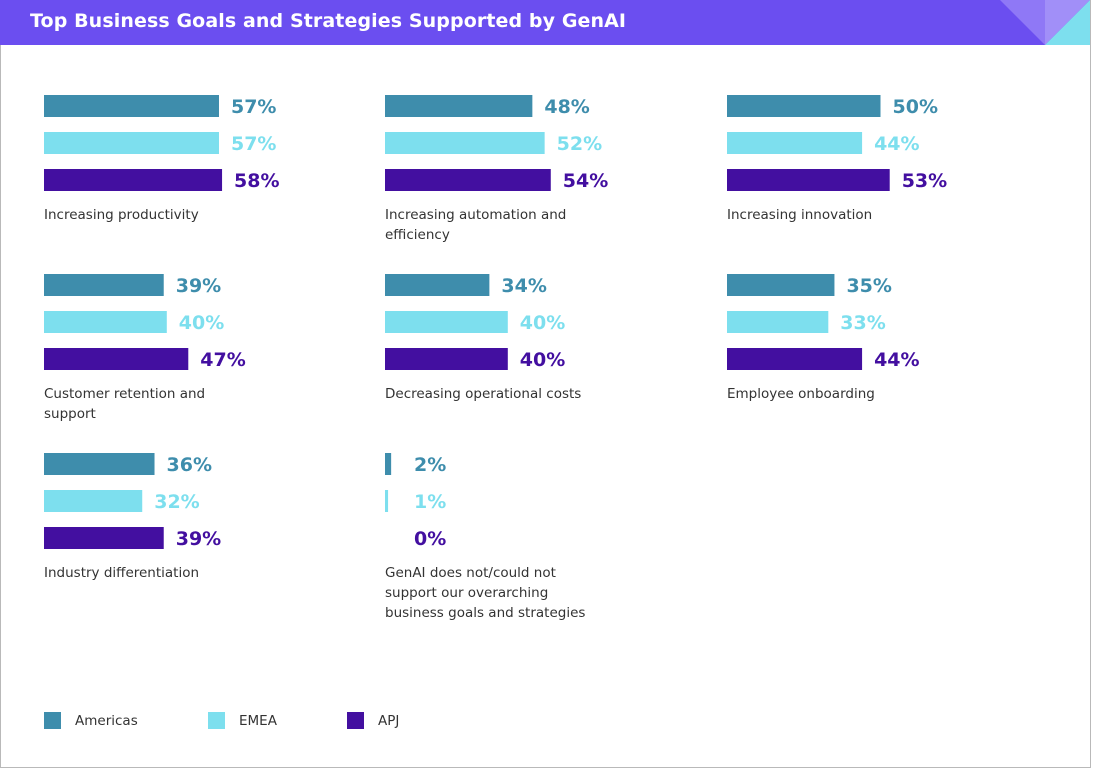 This screenshot has height=771, width=1093. Describe the element at coordinates (106, 721) in the screenshot. I see `legend-label-americas: Americas` at that location.